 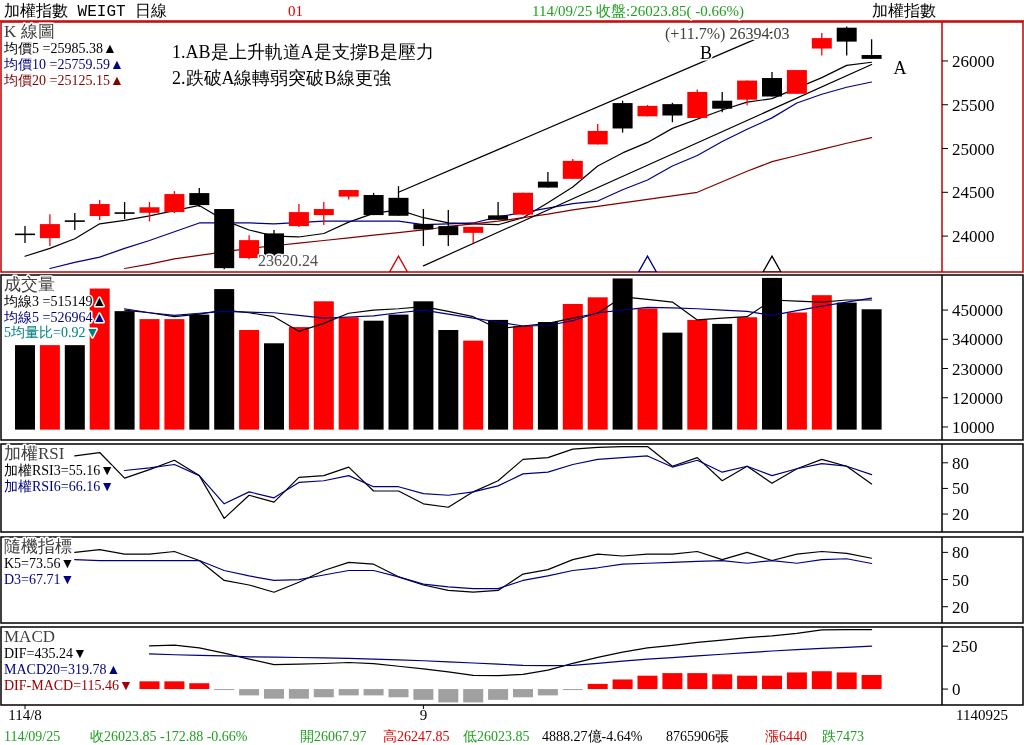 I want to click on x-tick-label: 9, so click(x=423, y=715).